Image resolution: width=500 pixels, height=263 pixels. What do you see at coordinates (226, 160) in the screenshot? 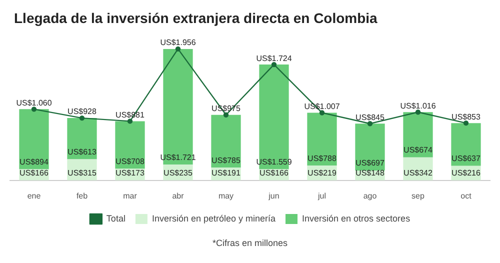
I see `data-label: US$785` at bounding box center [226, 160].